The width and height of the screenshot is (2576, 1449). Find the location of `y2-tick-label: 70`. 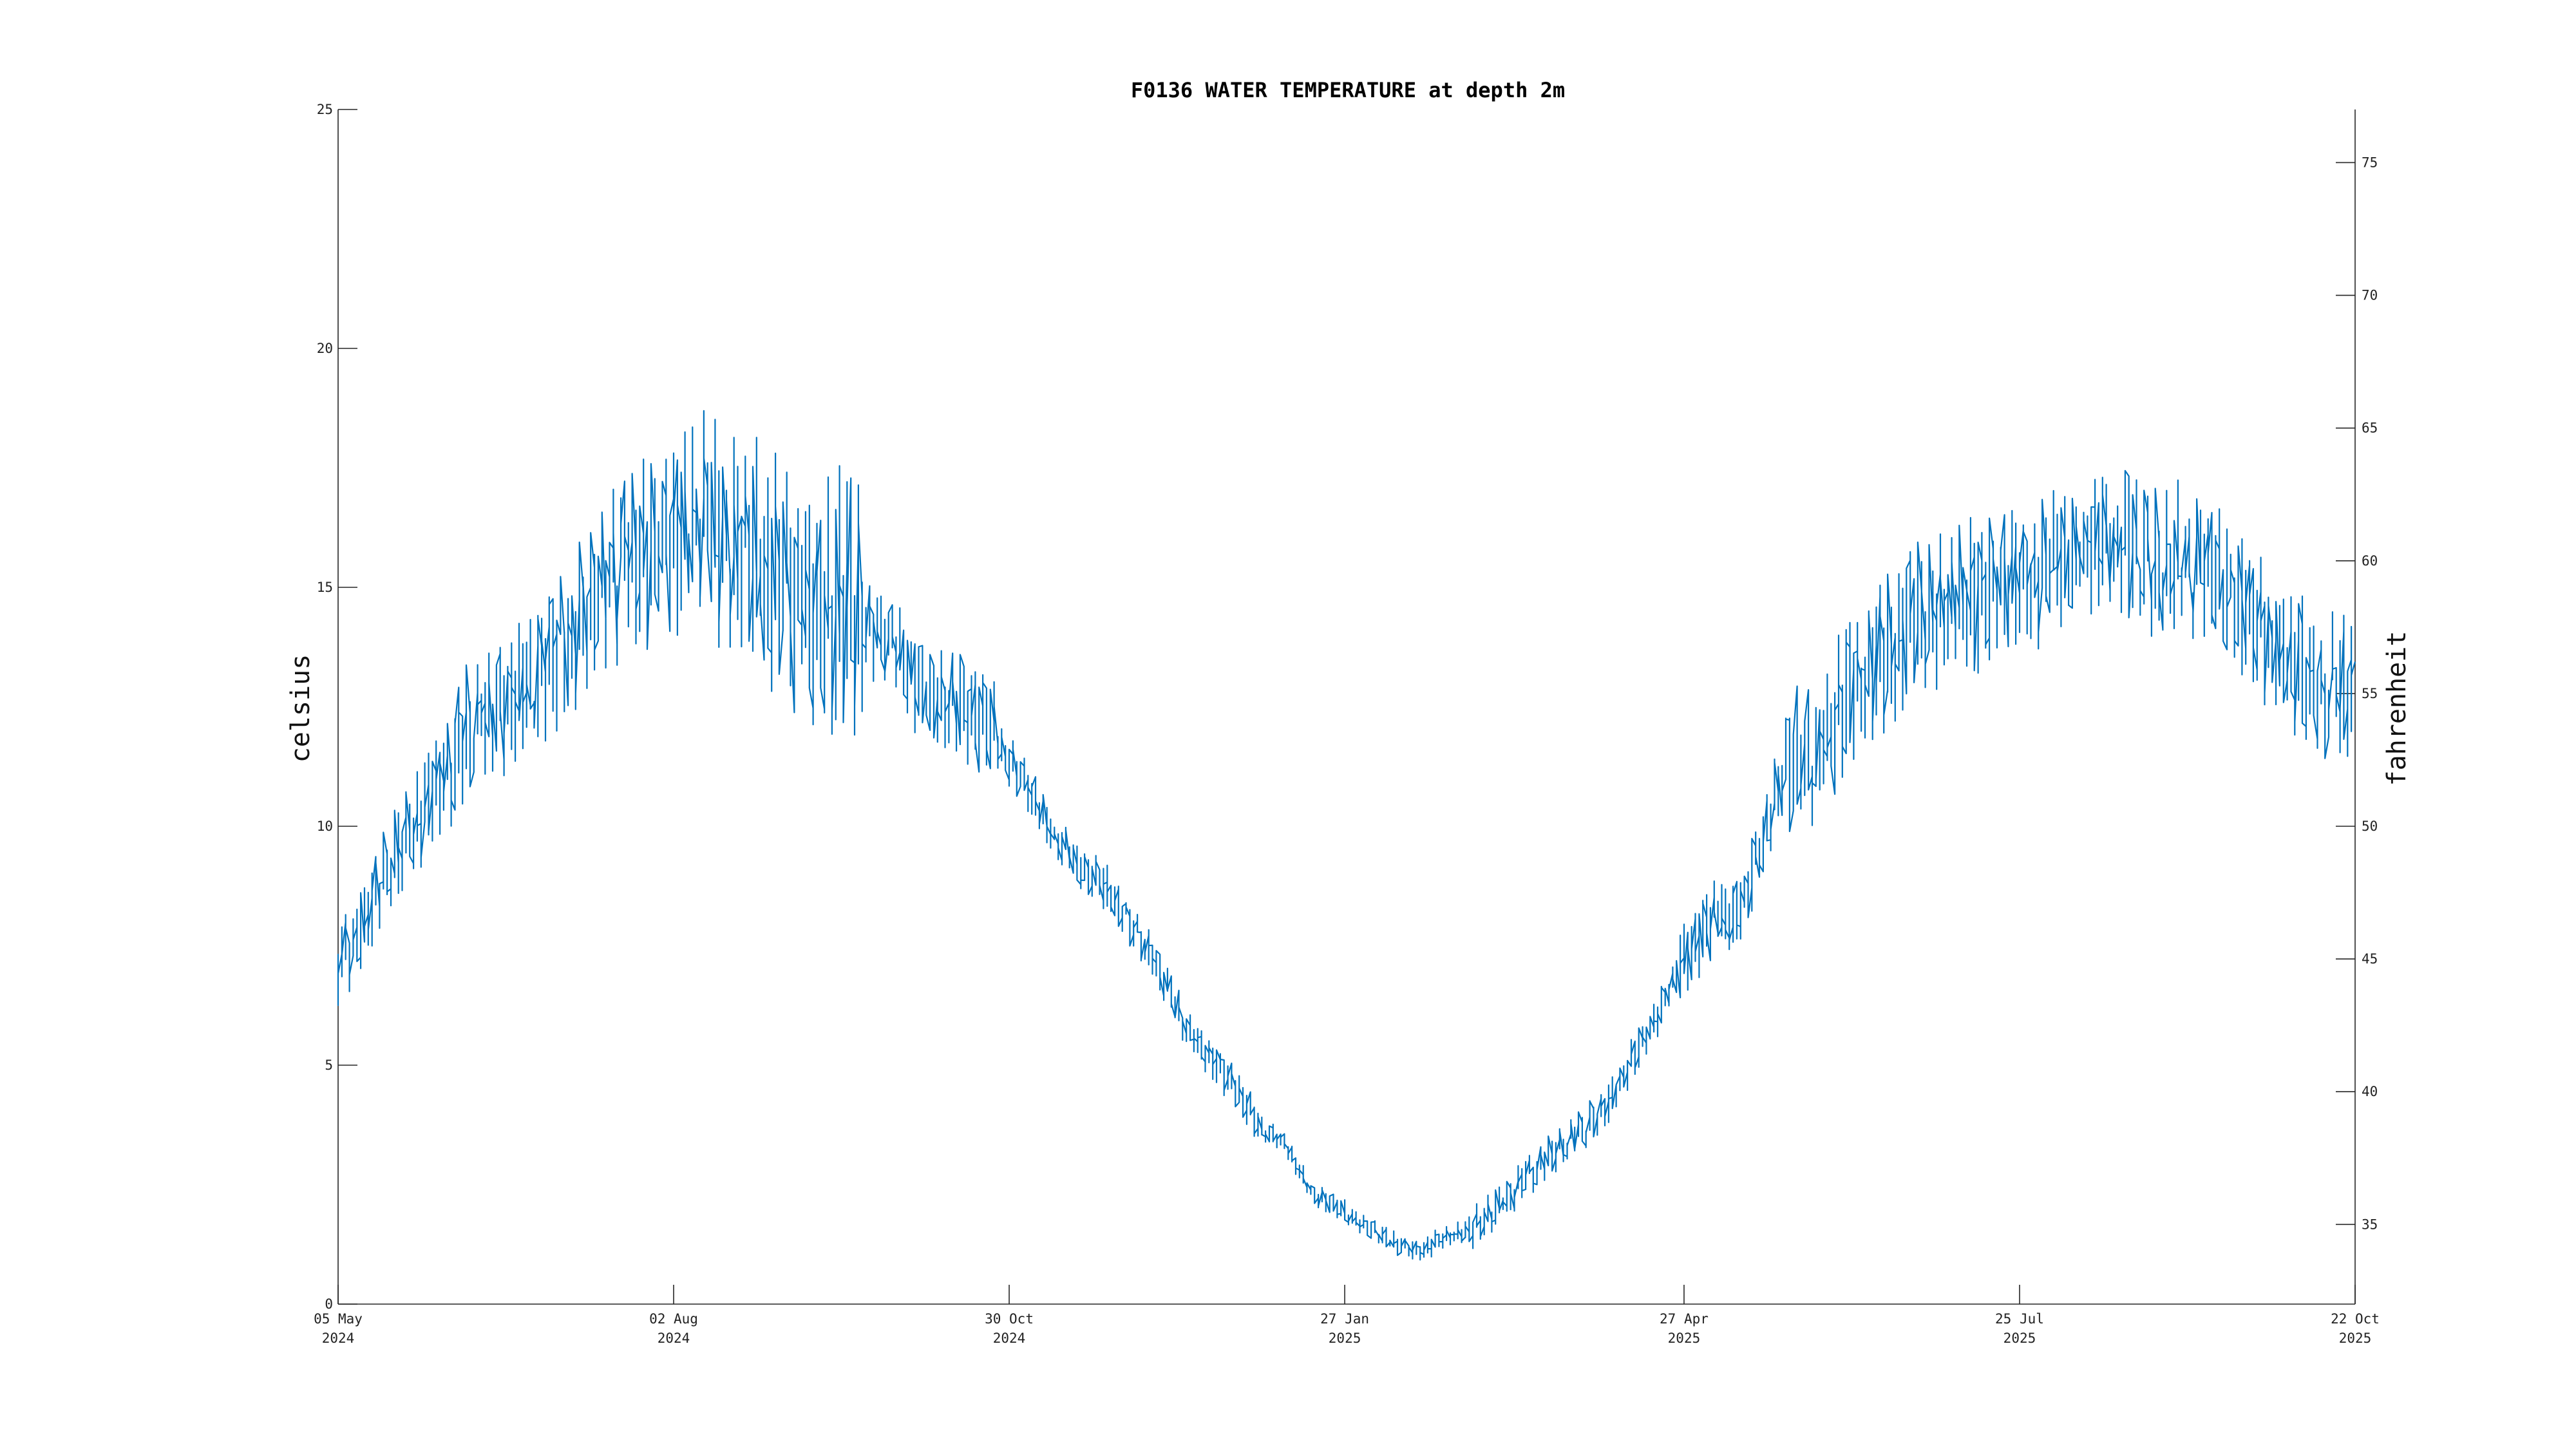

y2-tick-label: 70 is located at coordinates (2370, 295).